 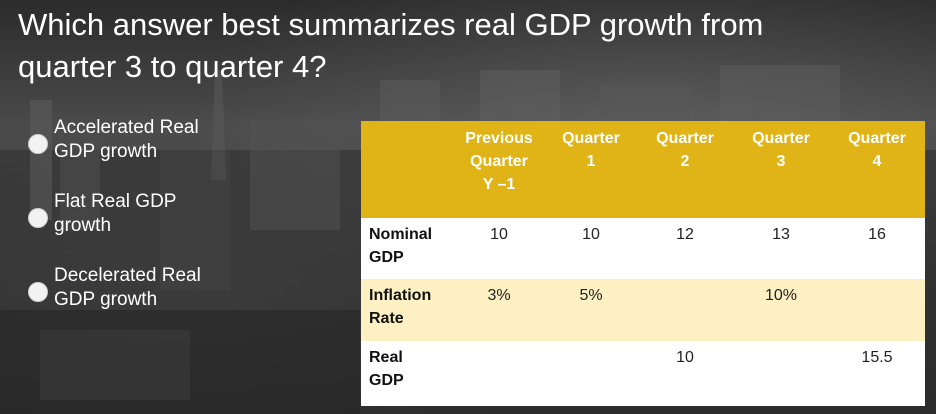 I want to click on table-cell: 12, so click(x=685, y=248).